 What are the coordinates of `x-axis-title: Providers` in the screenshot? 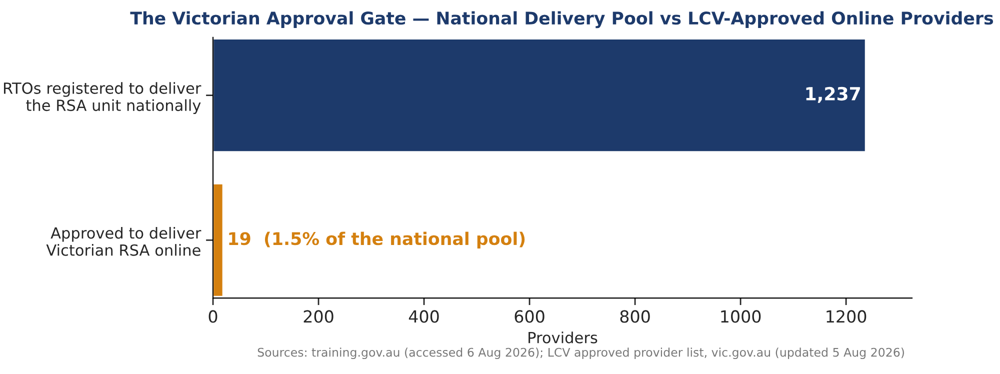 It's located at (563, 338).